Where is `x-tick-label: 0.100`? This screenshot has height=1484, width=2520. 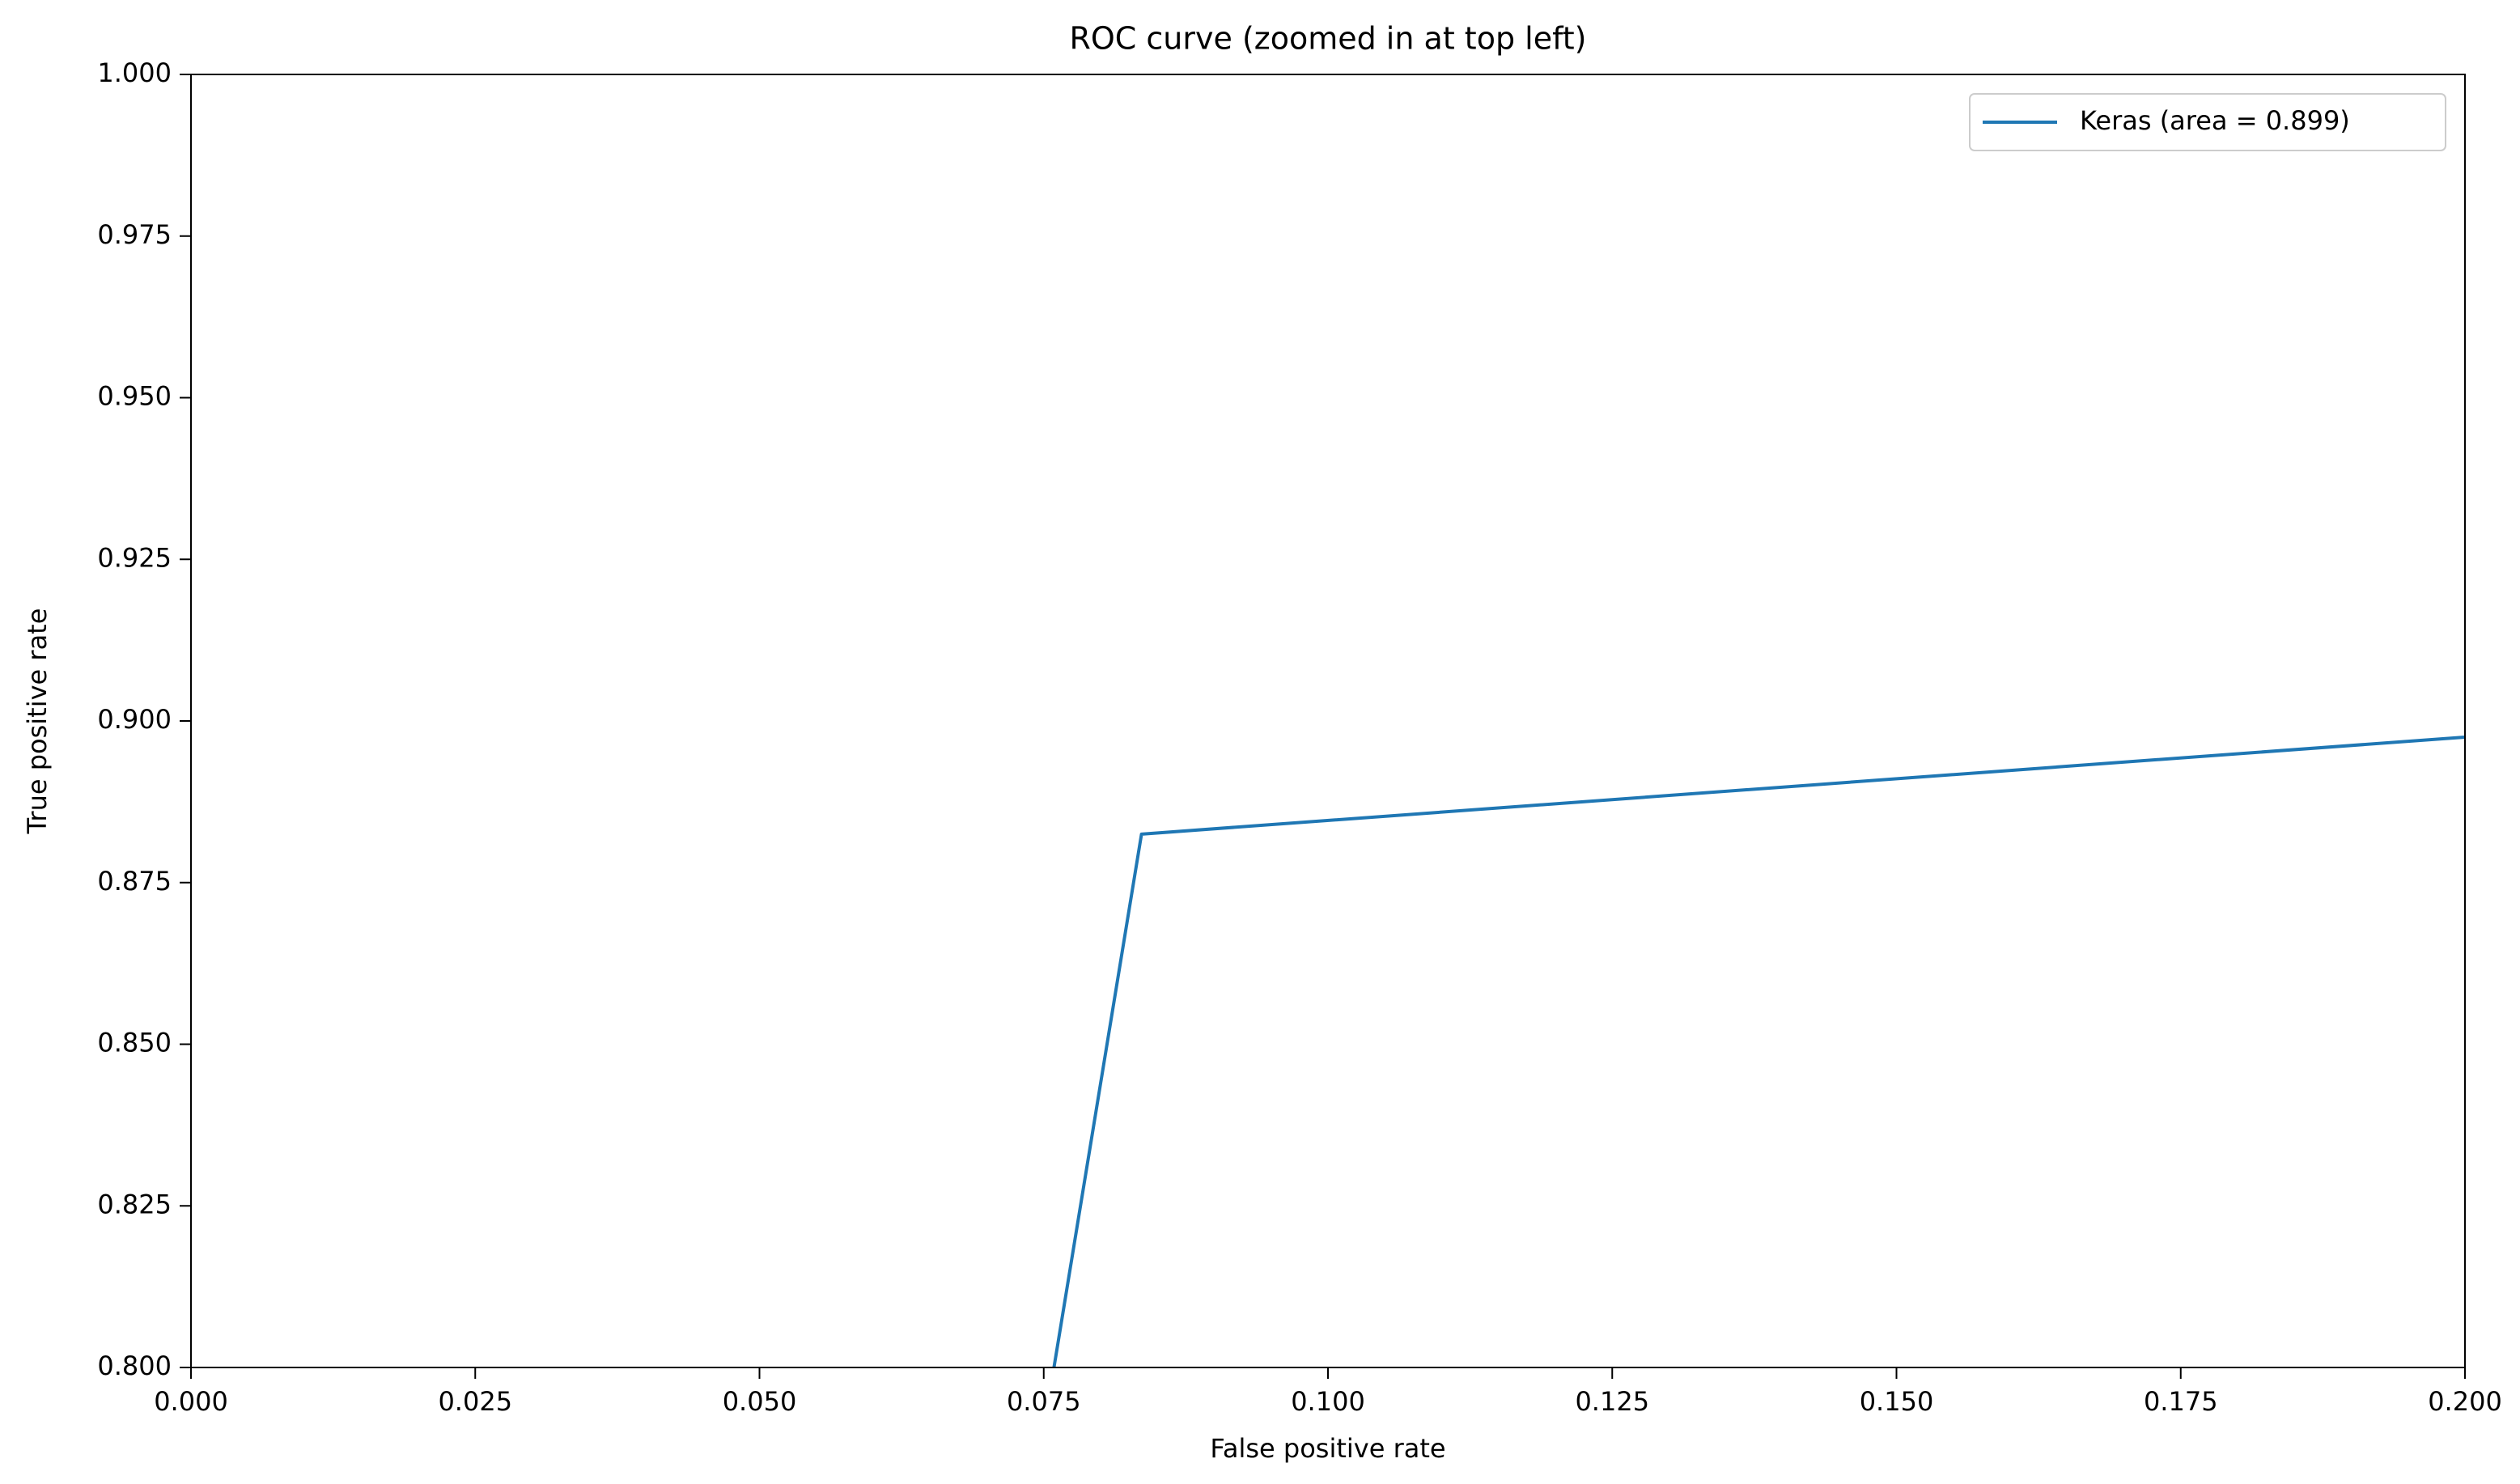
x-tick-label: 0.100 is located at coordinates (1328, 1401).